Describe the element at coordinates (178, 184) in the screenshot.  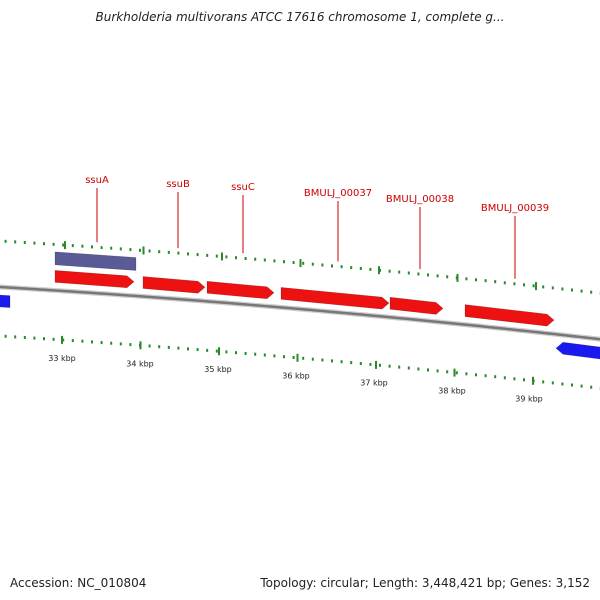
I see `gene-label: ssuB` at that location.